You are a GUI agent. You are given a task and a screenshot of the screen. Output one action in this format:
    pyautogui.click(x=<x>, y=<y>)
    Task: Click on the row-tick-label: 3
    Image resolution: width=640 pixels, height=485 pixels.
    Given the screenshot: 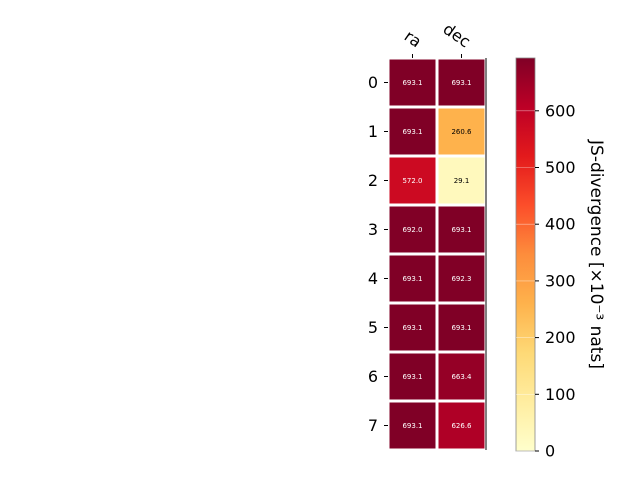 What is the action you would take?
    pyautogui.click(x=373, y=229)
    